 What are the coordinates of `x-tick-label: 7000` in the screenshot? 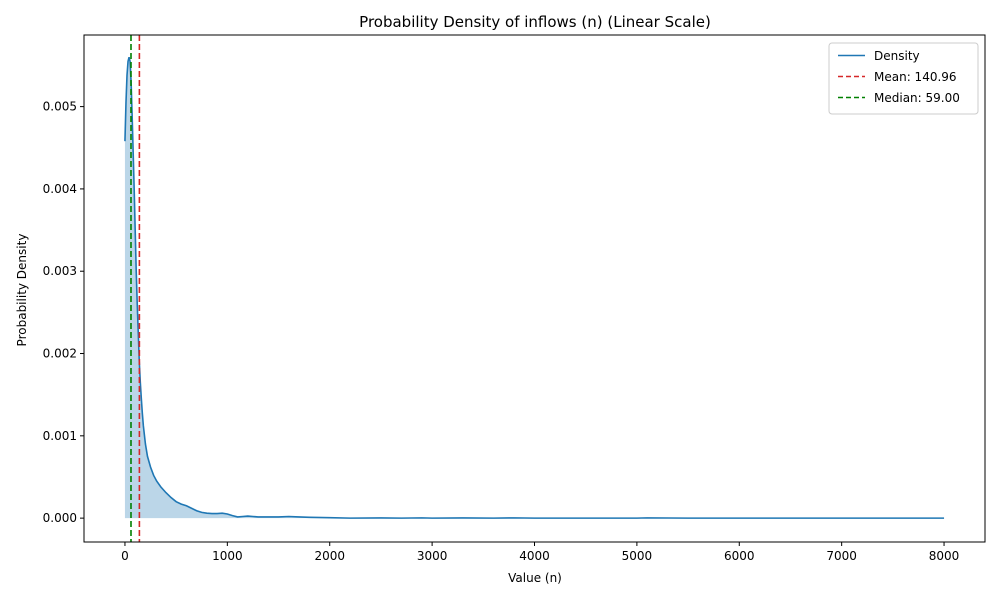 It's located at (841, 556).